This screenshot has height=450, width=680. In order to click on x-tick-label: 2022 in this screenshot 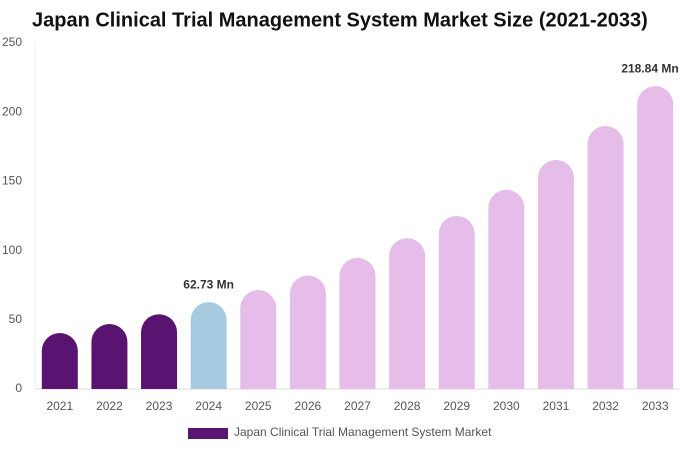, I will do `click(109, 406)`.